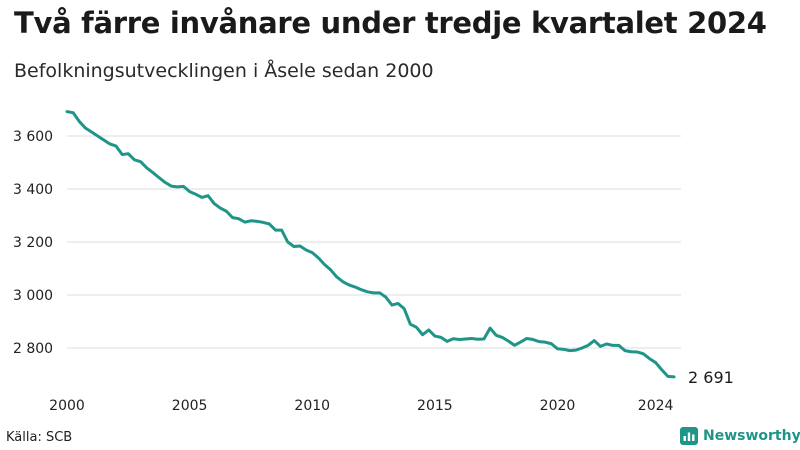 The image size is (800, 450). I want to click on x-tick-label: 2015, so click(435, 406).